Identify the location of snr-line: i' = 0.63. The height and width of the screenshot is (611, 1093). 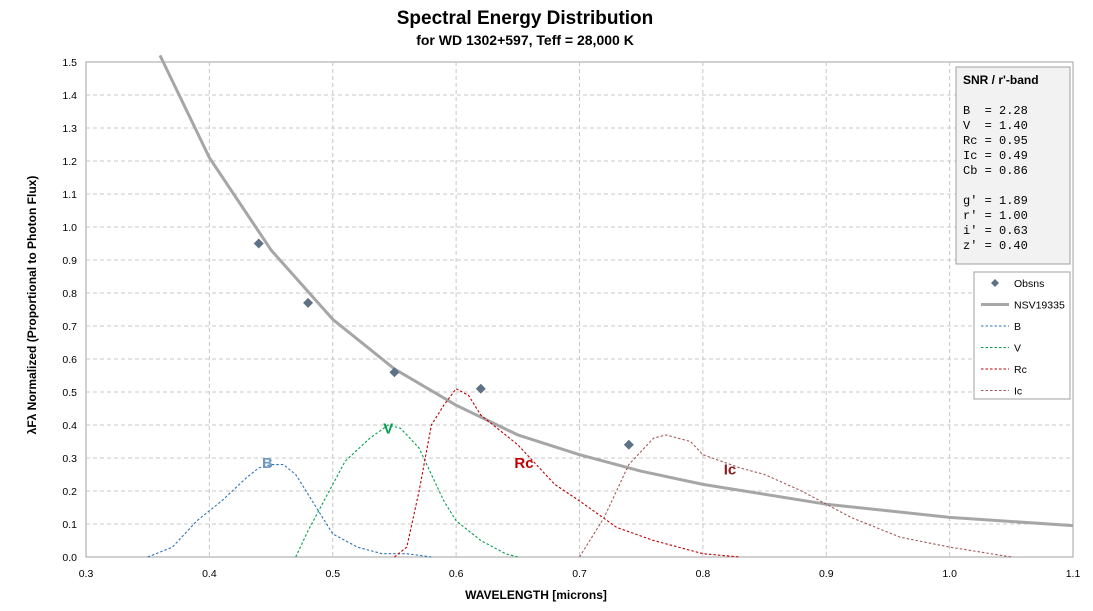
(995, 231).